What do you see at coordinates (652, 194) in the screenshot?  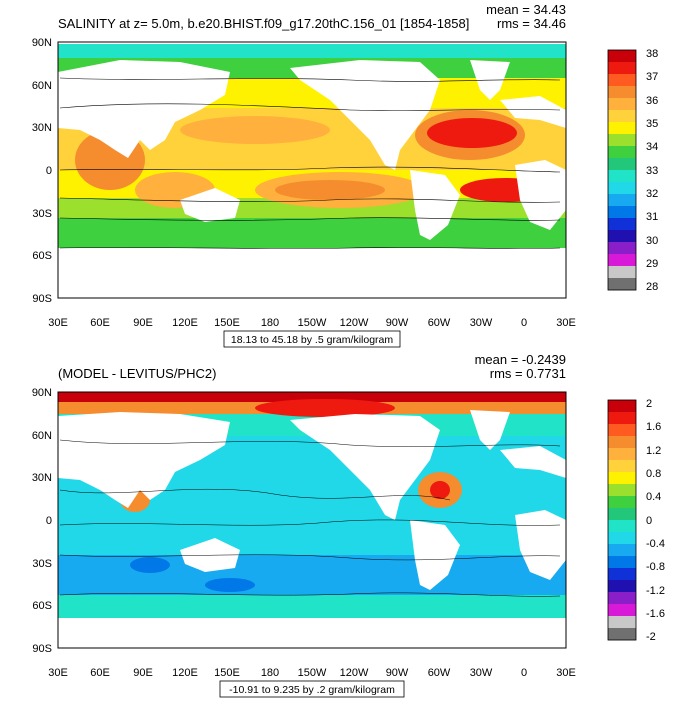 I see `colorbar-tick-label: 32` at bounding box center [652, 194].